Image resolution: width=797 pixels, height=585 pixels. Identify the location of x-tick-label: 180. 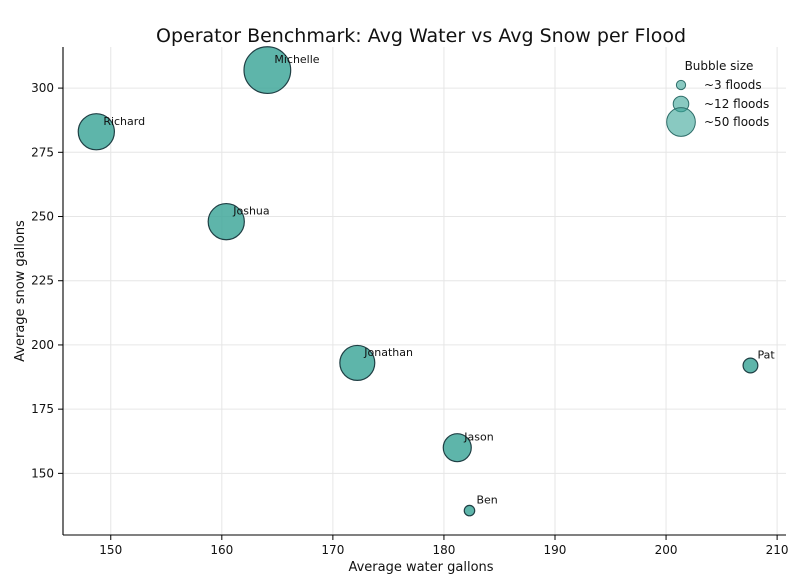
(443, 550).